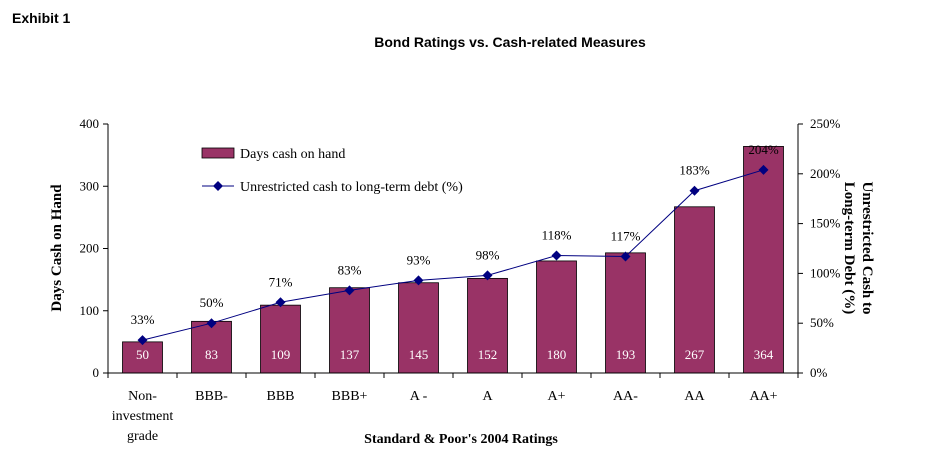 The height and width of the screenshot is (469, 926). I want to click on bar-data-label-1: 83, so click(211, 354).